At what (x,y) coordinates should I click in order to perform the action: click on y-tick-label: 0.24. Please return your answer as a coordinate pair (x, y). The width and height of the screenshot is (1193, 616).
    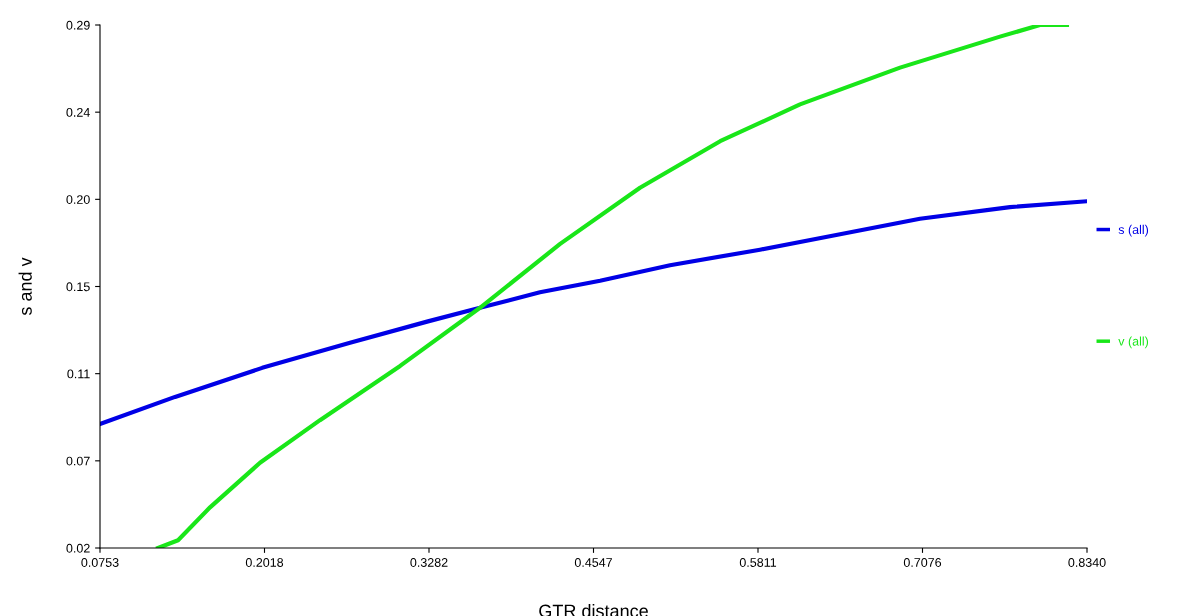
    Looking at the image, I should click on (78, 112).